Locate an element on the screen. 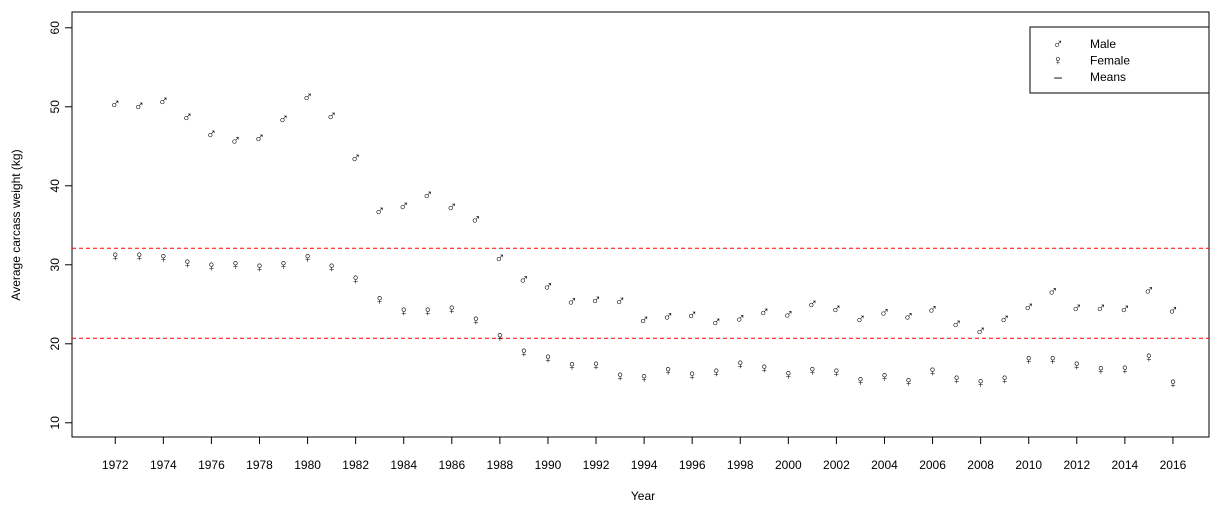  legend-label: Female is located at coordinates (1110, 61).